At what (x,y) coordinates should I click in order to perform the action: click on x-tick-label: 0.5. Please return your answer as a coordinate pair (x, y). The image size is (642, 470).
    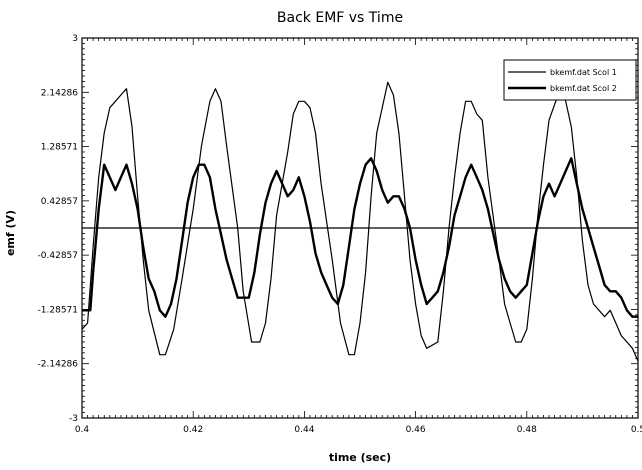
    Looking at the image, I should click on (636, 430).